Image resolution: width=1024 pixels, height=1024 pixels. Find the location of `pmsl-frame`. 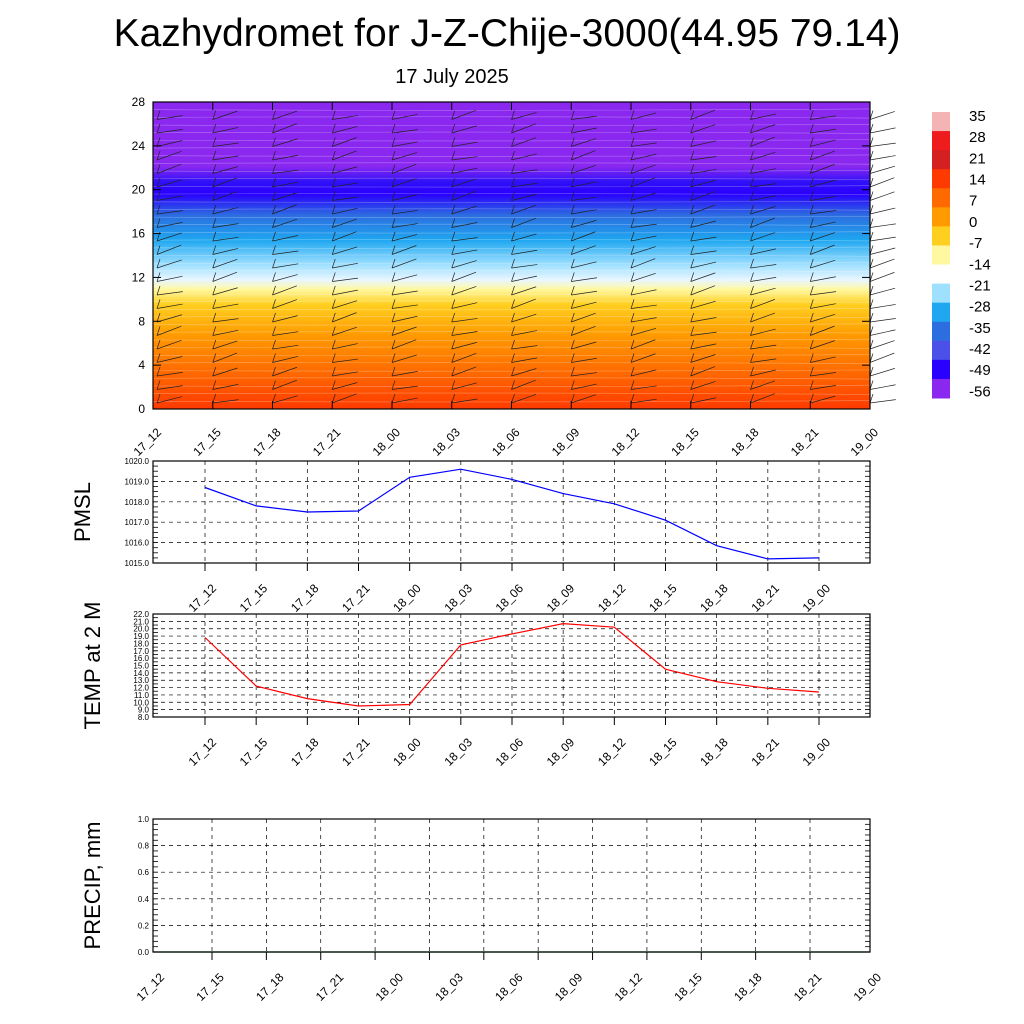

pmsl-frame is located at coordinates (511, 512).